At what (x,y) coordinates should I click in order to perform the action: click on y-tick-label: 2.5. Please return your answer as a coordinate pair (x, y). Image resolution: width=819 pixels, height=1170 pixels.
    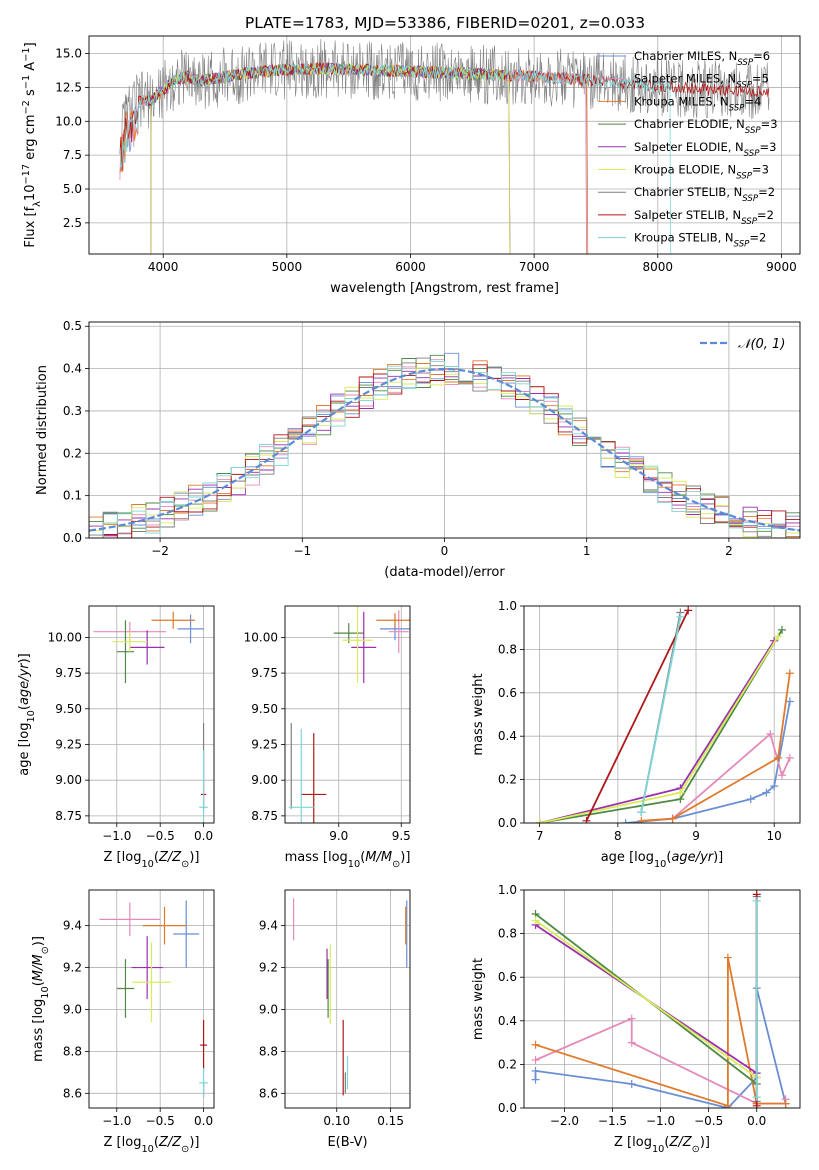
    Looking at the image, I should click on (72, 223).